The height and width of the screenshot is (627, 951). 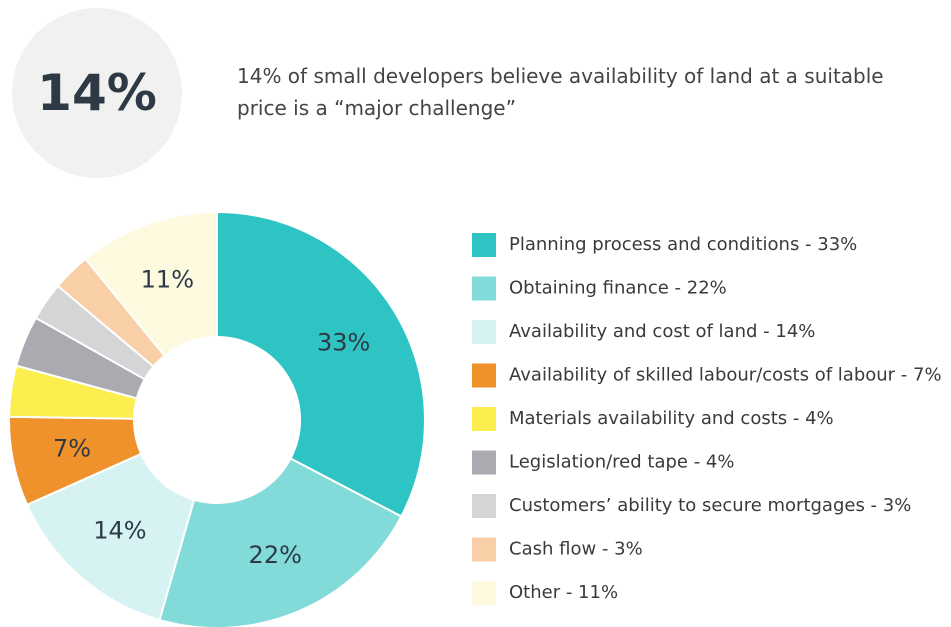 I want to click on legend-label: Materials availability and costs - 4%, so click(x=671, y=418).